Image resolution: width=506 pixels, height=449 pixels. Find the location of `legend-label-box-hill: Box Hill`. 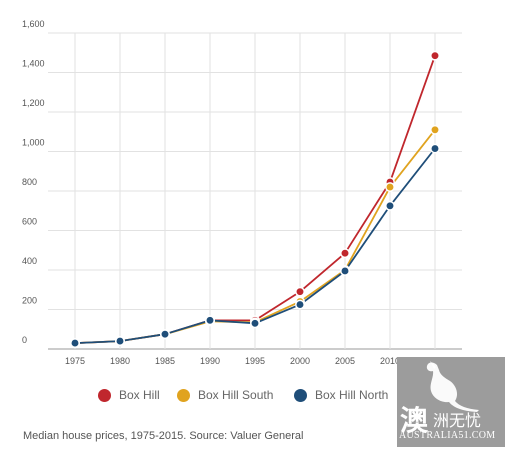

legend-label-box-hill: Box Hill is located at coordinates (139, 395).